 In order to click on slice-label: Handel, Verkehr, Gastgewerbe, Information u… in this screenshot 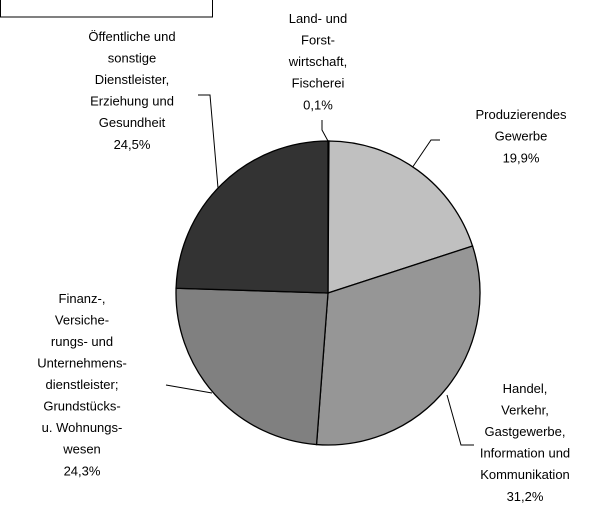, I will do `click(525, 431)`.